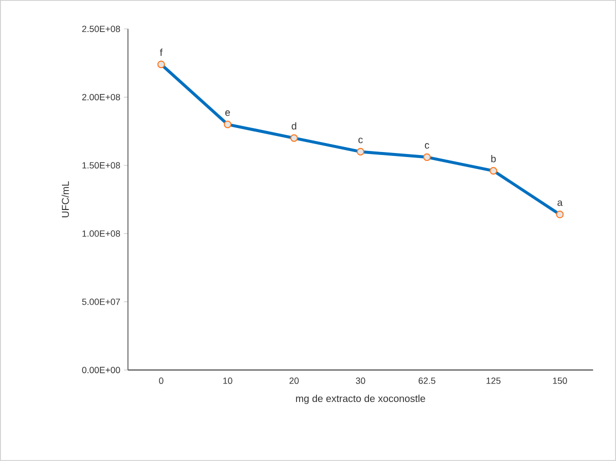  Describe the element at coordinates (427, 381) in the screenshot. I see `x-tick-label: 62.5` at that location.